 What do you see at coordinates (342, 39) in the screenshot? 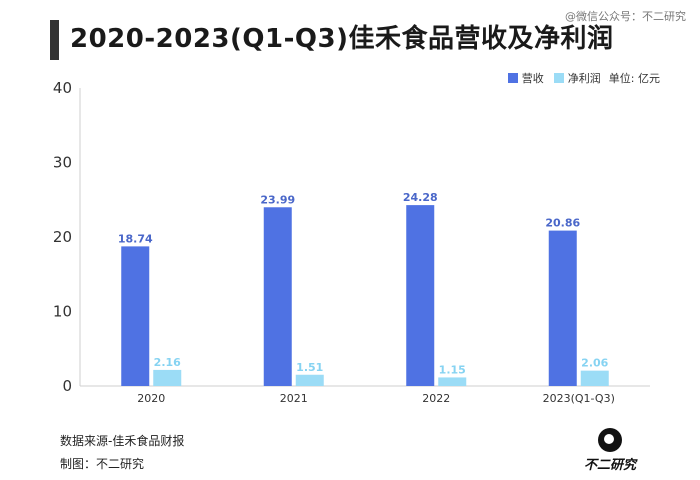
I see `chart-title: 2020-2023(Q1-Q3)佳禾食品营收及净利润` at bounding box center [342, 39].